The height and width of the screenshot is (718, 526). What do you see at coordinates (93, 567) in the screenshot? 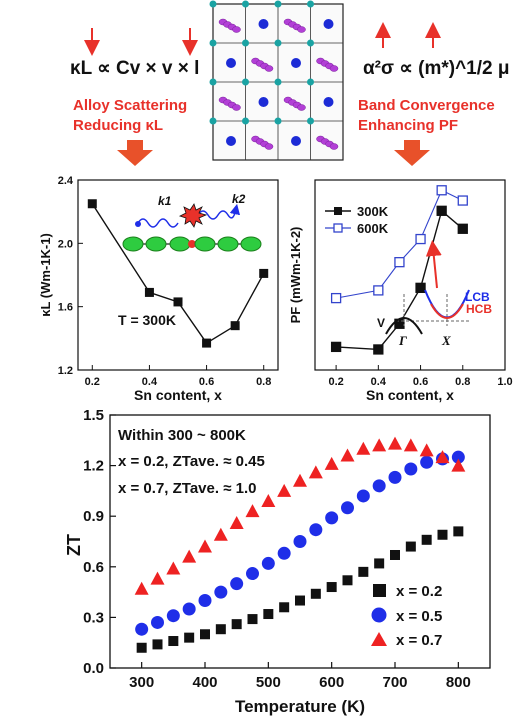
I see `zt-y-tick-label: 0.6` at bounding box center [93, 567].